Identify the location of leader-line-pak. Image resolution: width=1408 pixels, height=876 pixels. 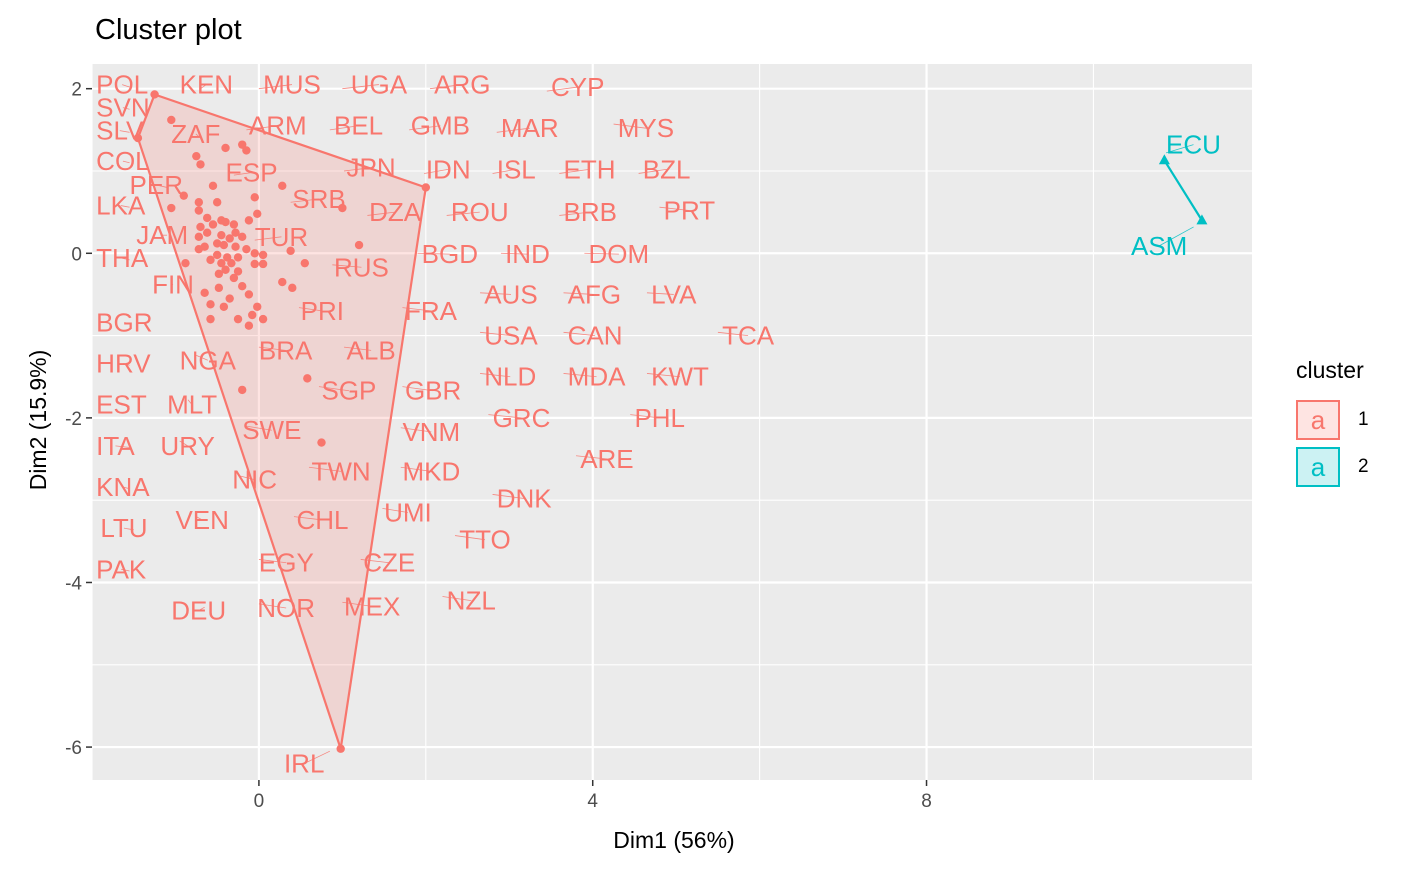
(125, 570).